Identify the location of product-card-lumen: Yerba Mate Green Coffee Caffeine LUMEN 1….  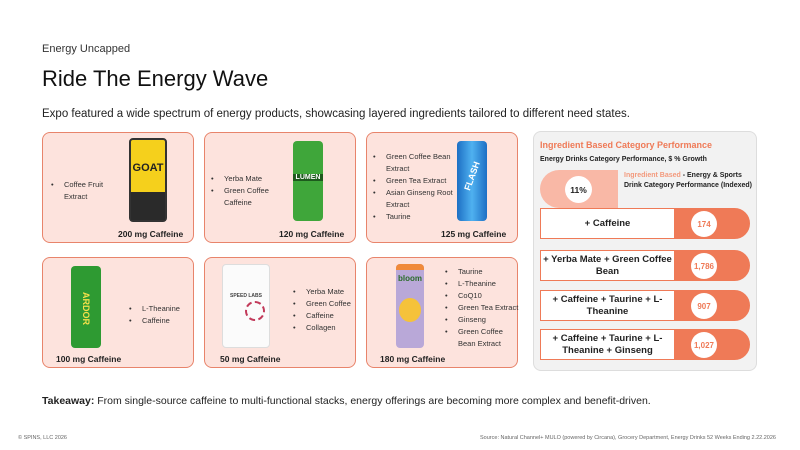
(280, 187).